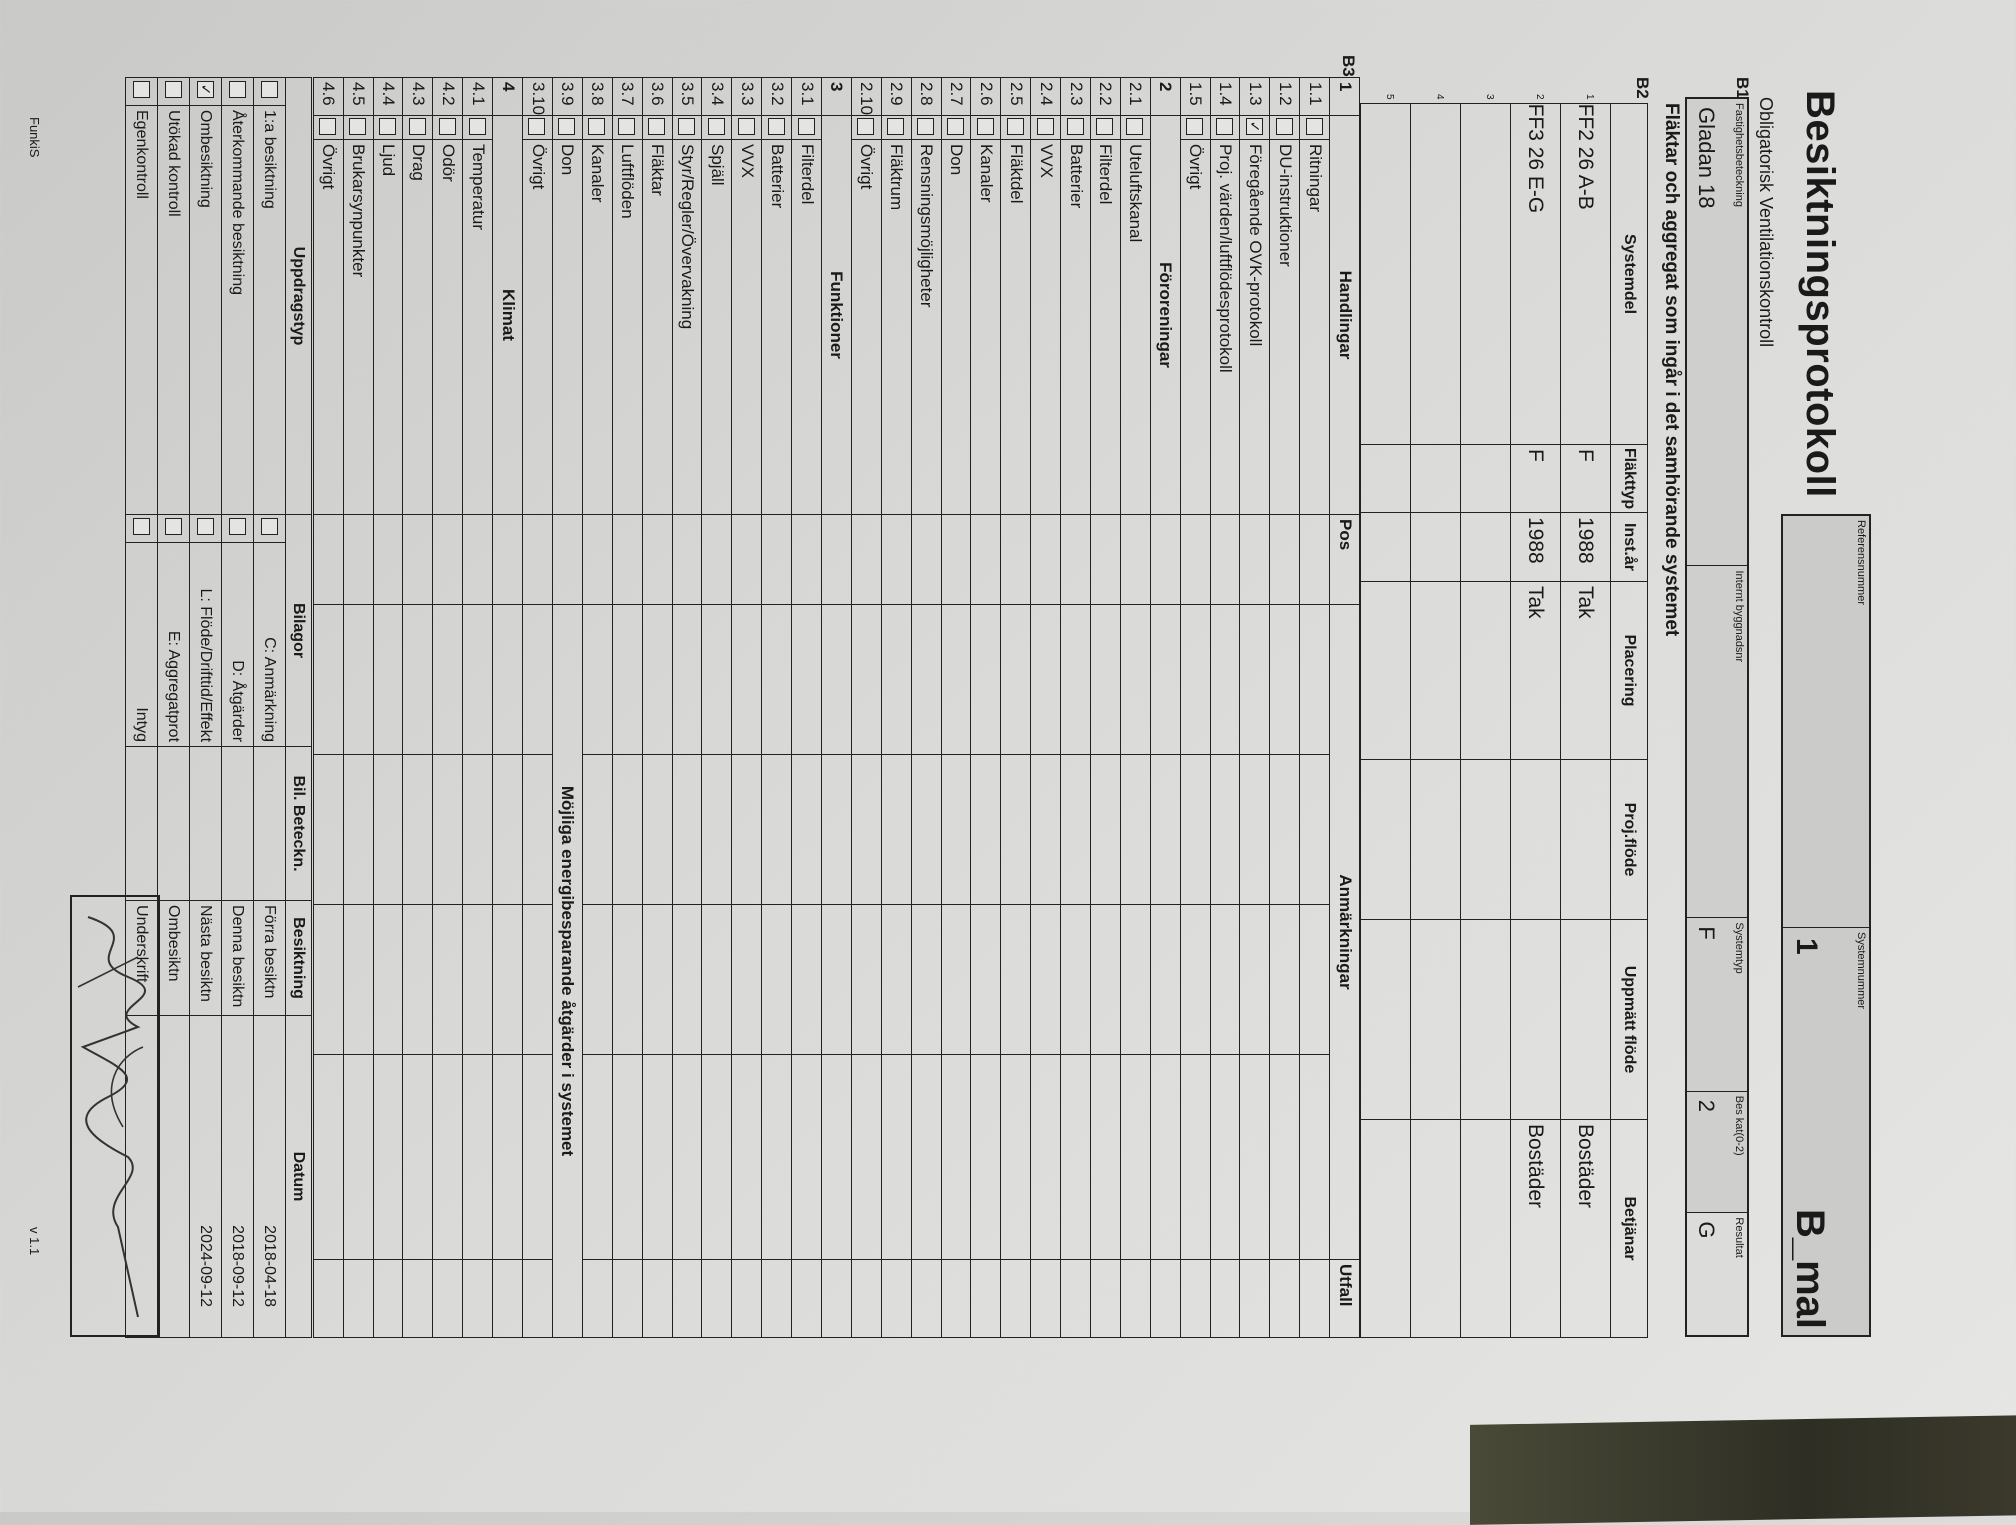 The width and height of the screenshot is (2016, 1525). Describe the element at coordinates (269, 823) in the screenshot. I see `attachment-designation` at that location.